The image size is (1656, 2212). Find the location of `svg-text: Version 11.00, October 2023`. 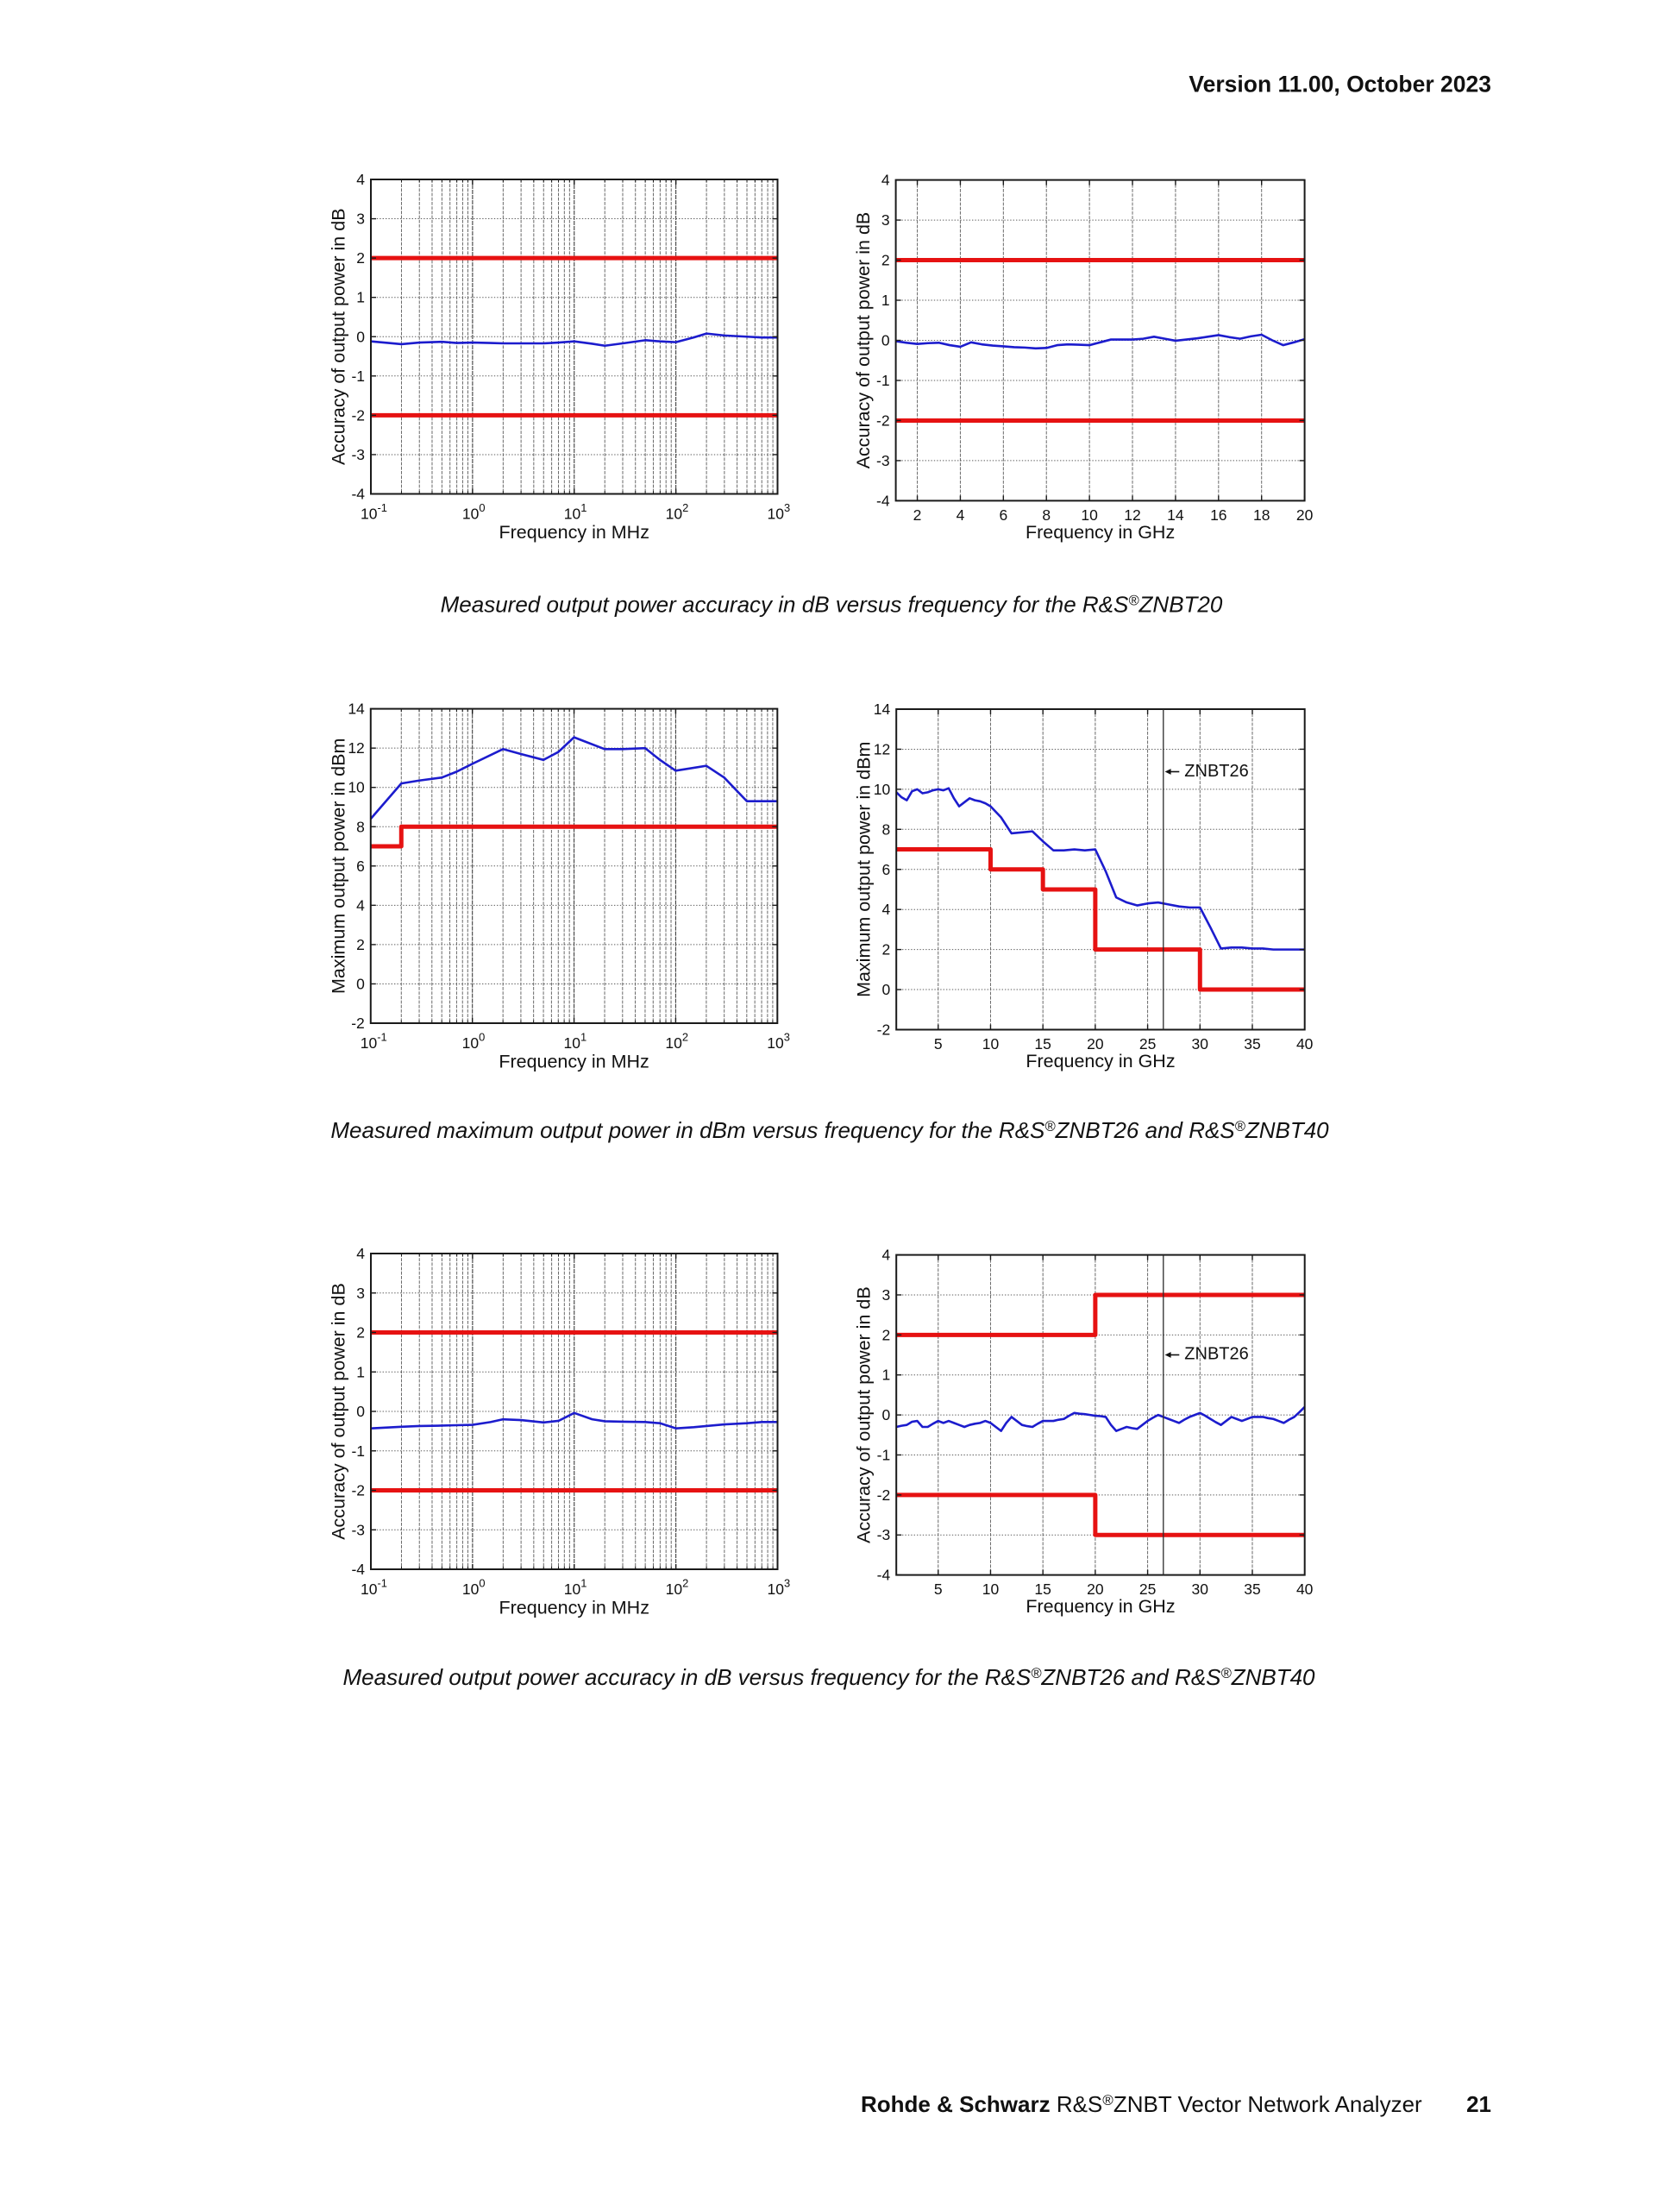

svg-text: Version 11.00, October 2023 is located at coordinates (1340, 85).